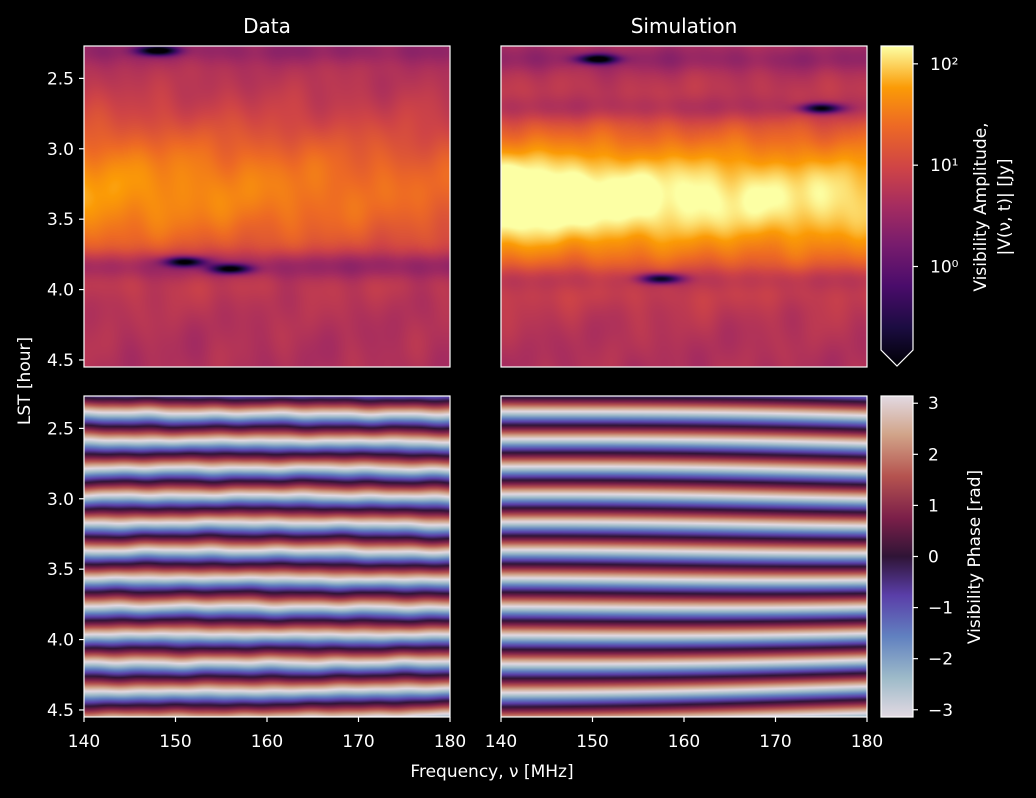  I want to click on phase-colorbar-tick-label: −2, so click(940, 660).